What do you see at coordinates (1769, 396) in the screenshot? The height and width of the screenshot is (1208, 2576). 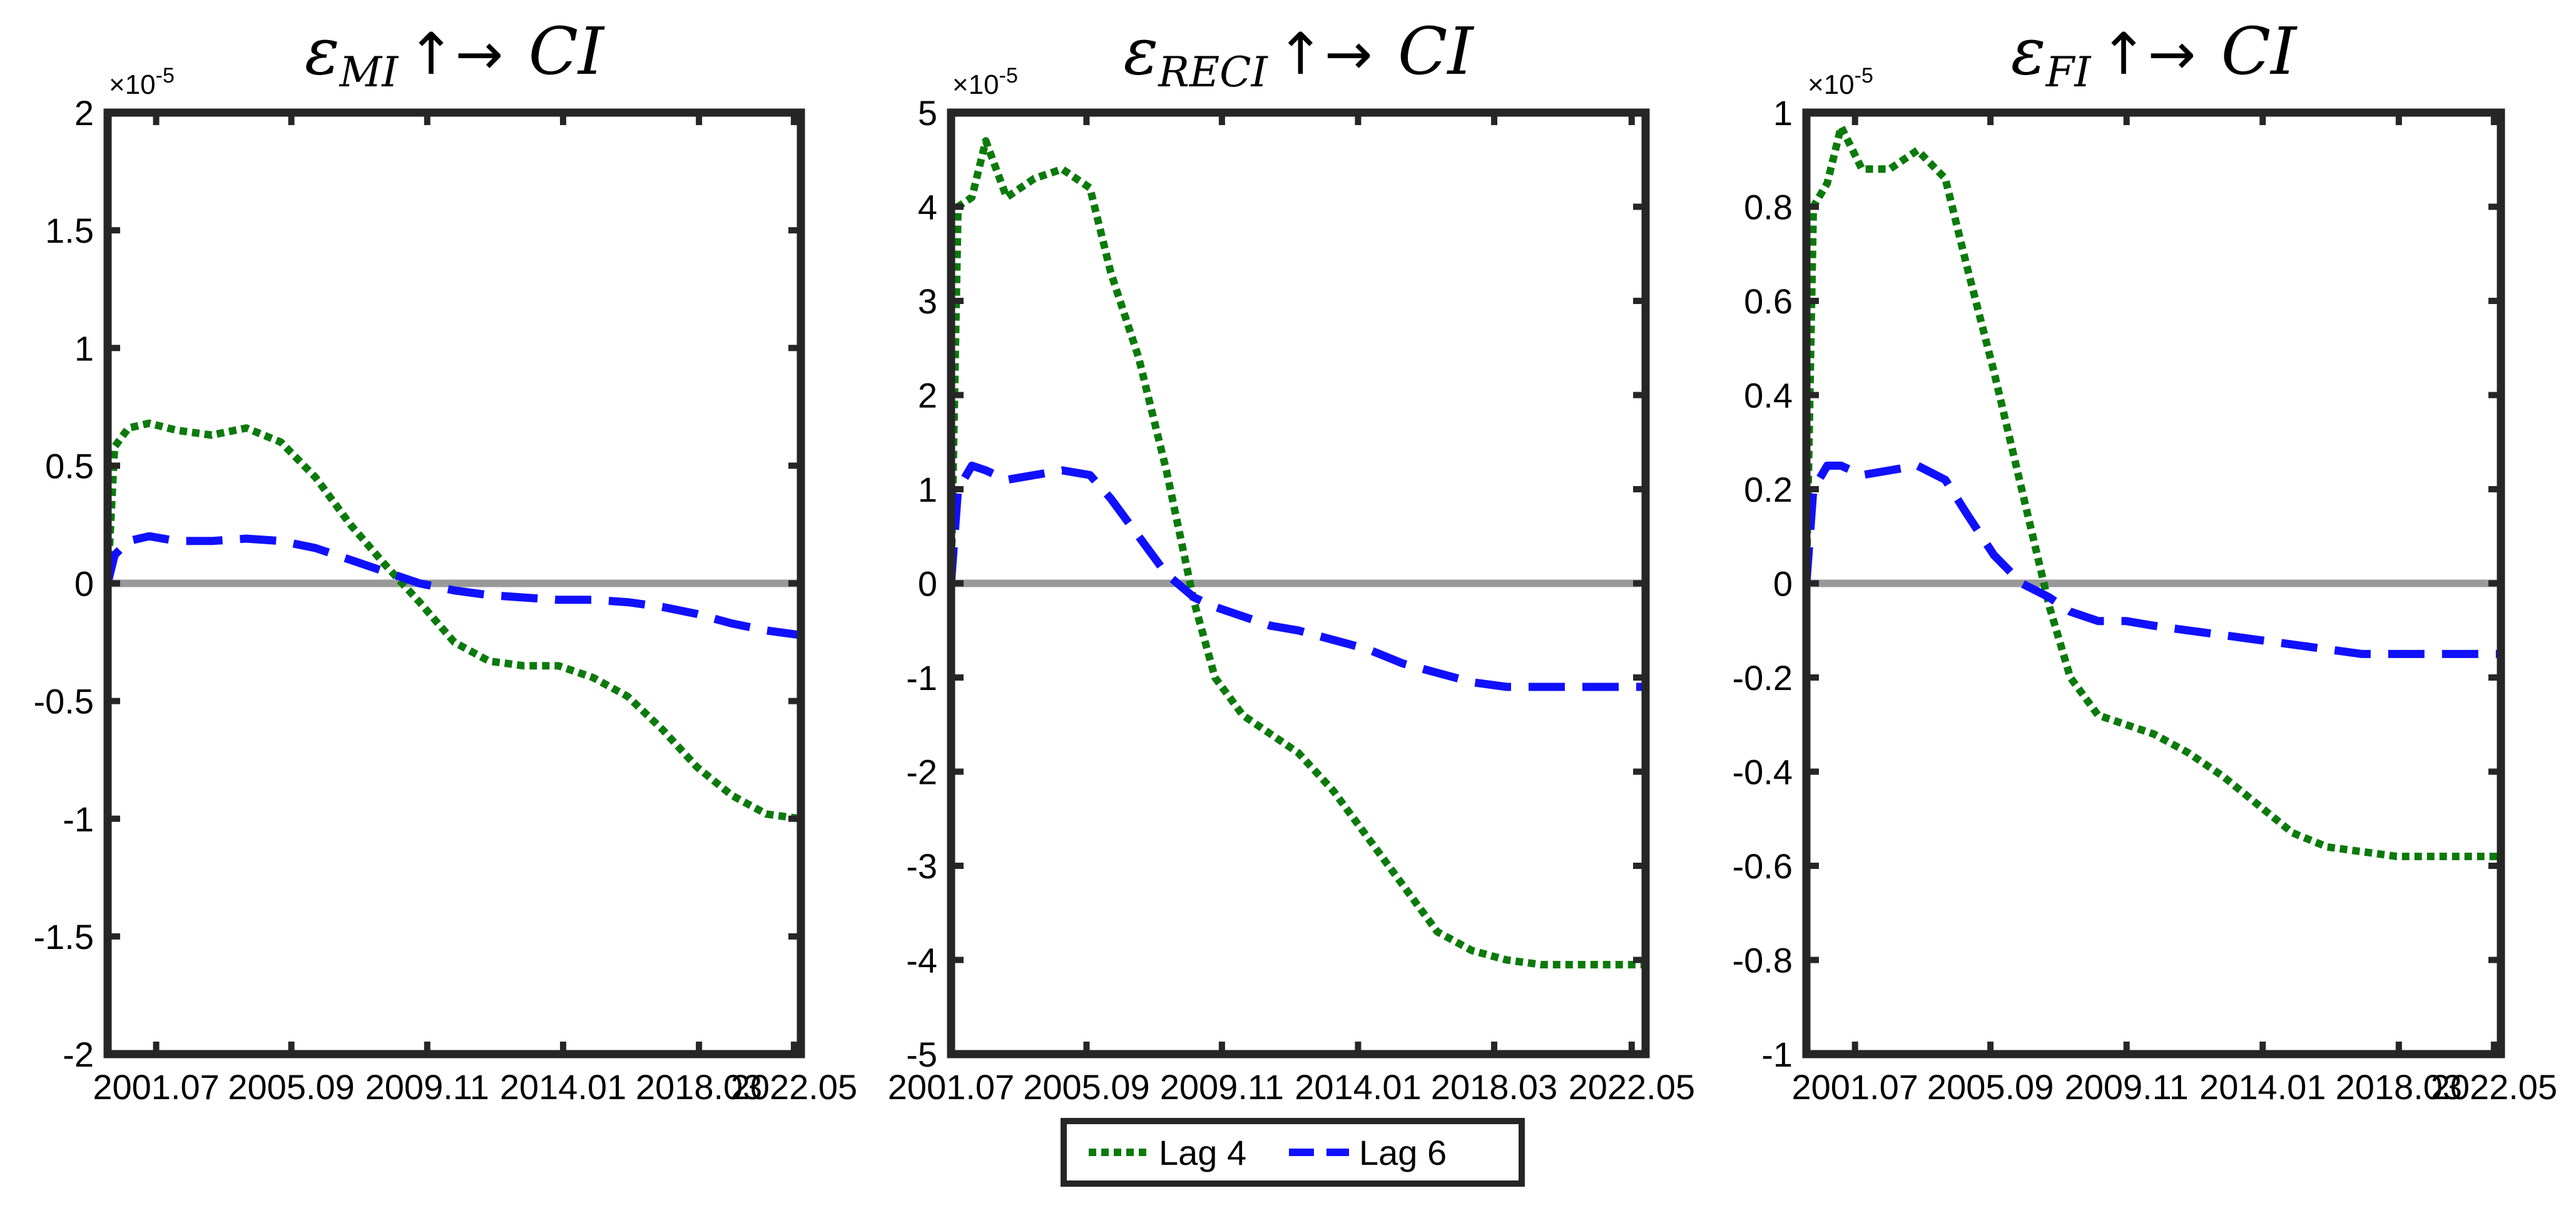 I see `y-tick-label: 0.4` at bounding box center [1769, 396].